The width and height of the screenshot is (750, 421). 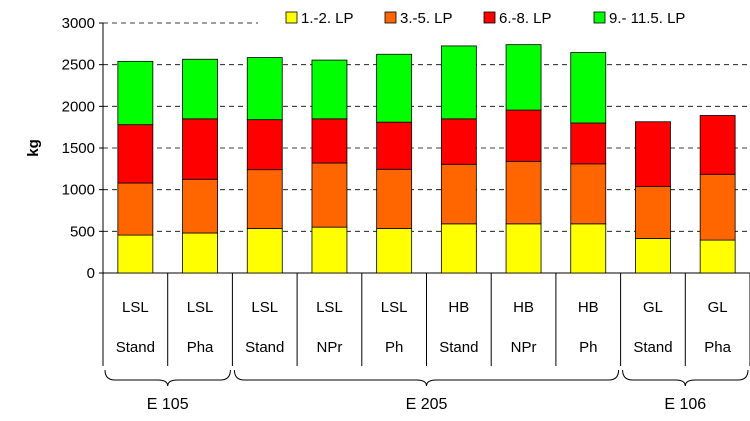 I want to click on legend-label-2: 6.-8. LP, so click(x=525, y=18).